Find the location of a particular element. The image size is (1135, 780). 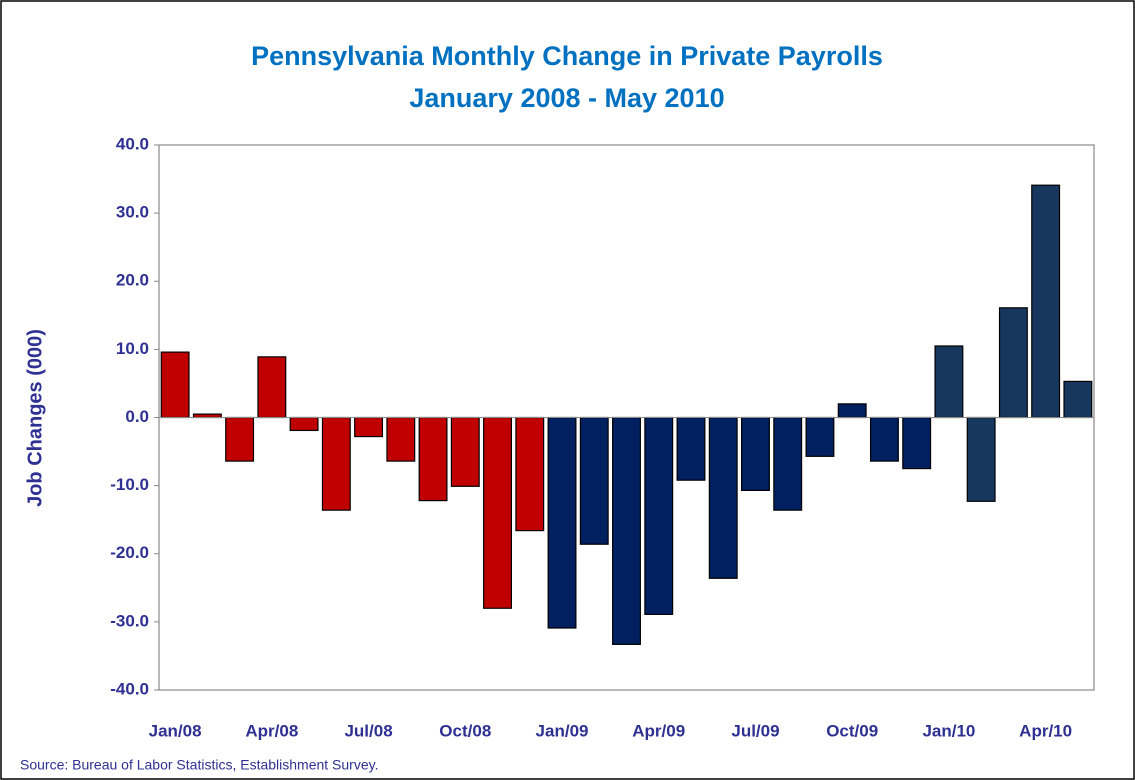

y-tick-label: -20.0 is located at coordinates (129, 552).